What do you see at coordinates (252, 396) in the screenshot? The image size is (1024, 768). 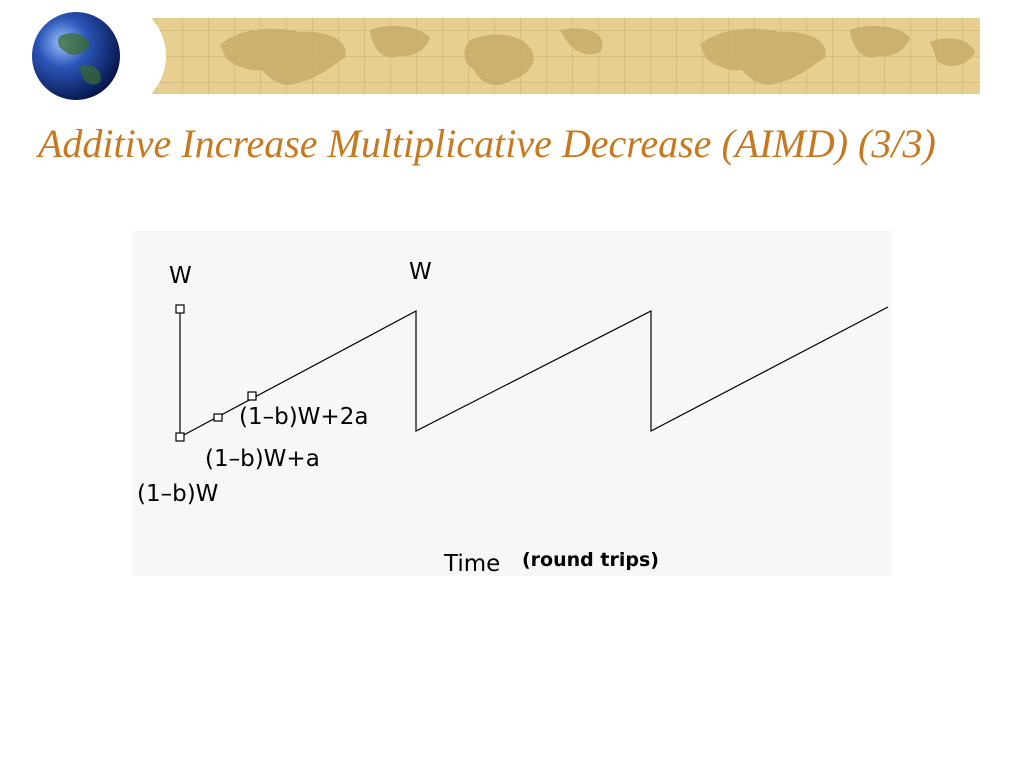 I see `marker-plus-2a` at bounding box center [252, 396].